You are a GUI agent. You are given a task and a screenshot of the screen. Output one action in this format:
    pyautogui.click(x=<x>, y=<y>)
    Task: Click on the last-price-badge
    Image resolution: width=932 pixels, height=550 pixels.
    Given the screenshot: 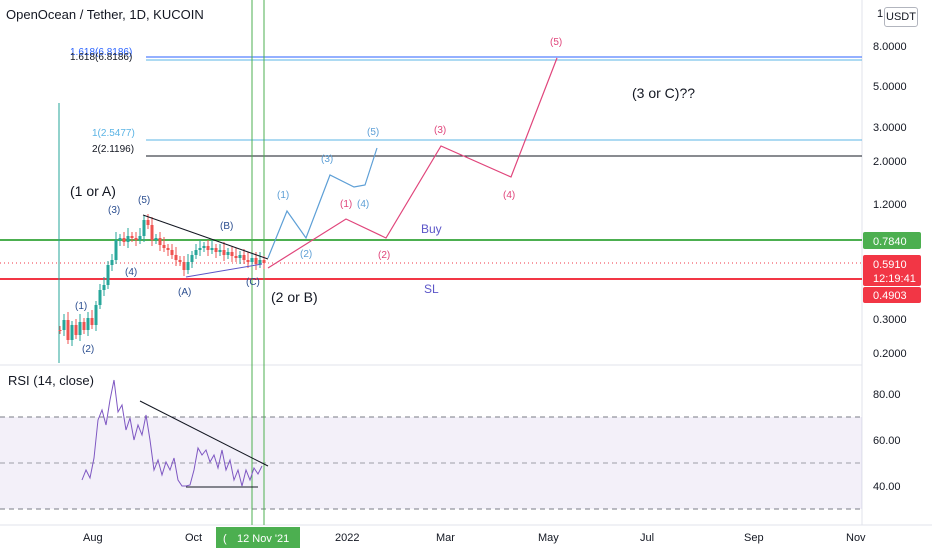 What is the action you would take?
    pyautogui.click(x=892, y=270)
    